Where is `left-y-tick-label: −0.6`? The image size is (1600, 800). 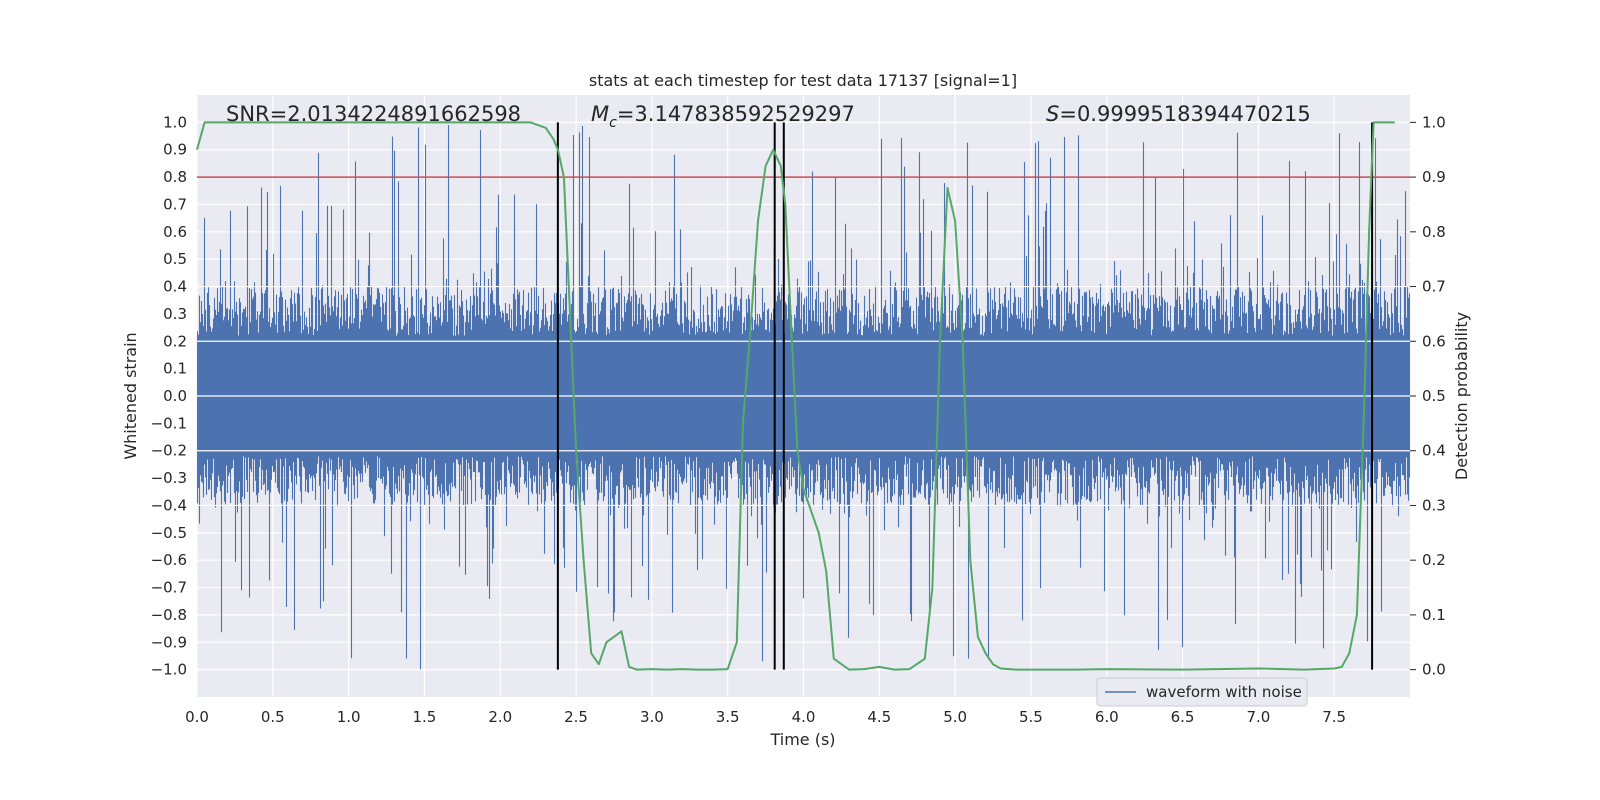
left-y-tick-label: −0.6 is located at coordinates (169, 560).